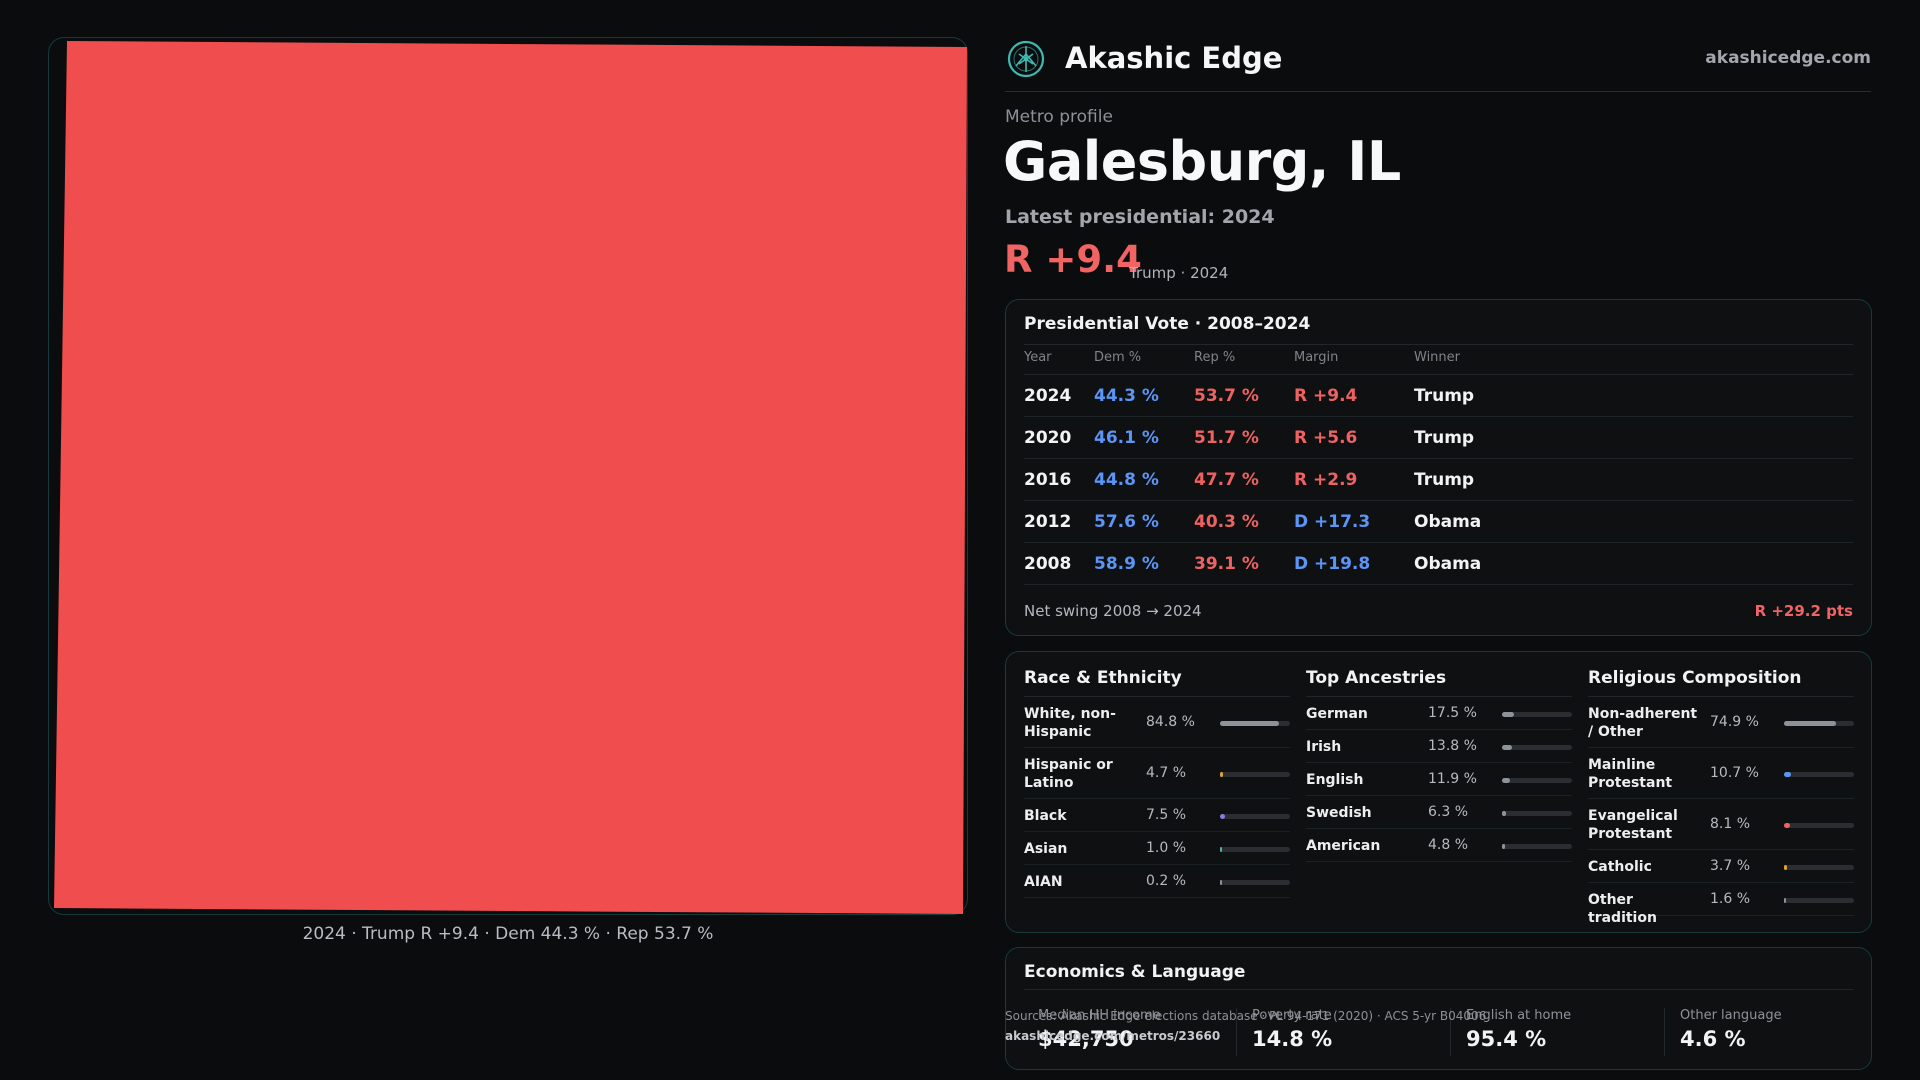  I want to click on margin-cell: R +5.6, so click(1326, 438).